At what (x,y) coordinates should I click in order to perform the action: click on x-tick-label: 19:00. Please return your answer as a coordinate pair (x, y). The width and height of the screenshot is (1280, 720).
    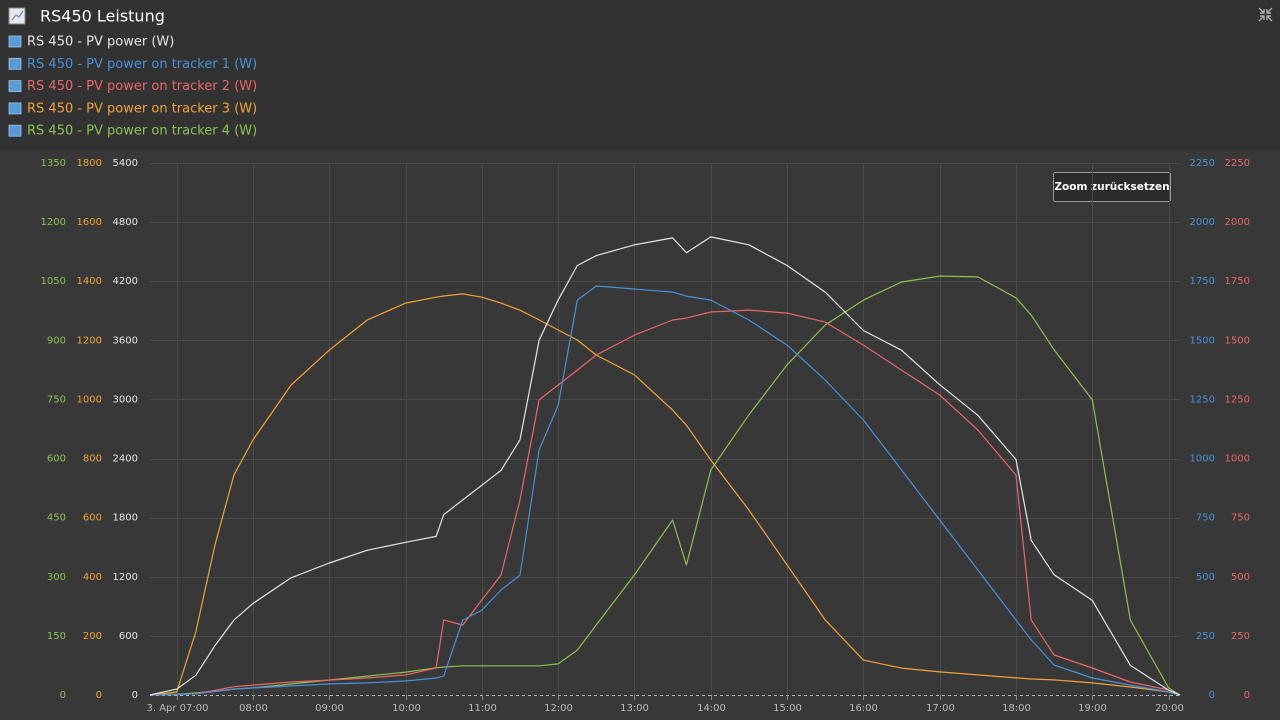
    Looking at the image, I should click on (1092, 708).